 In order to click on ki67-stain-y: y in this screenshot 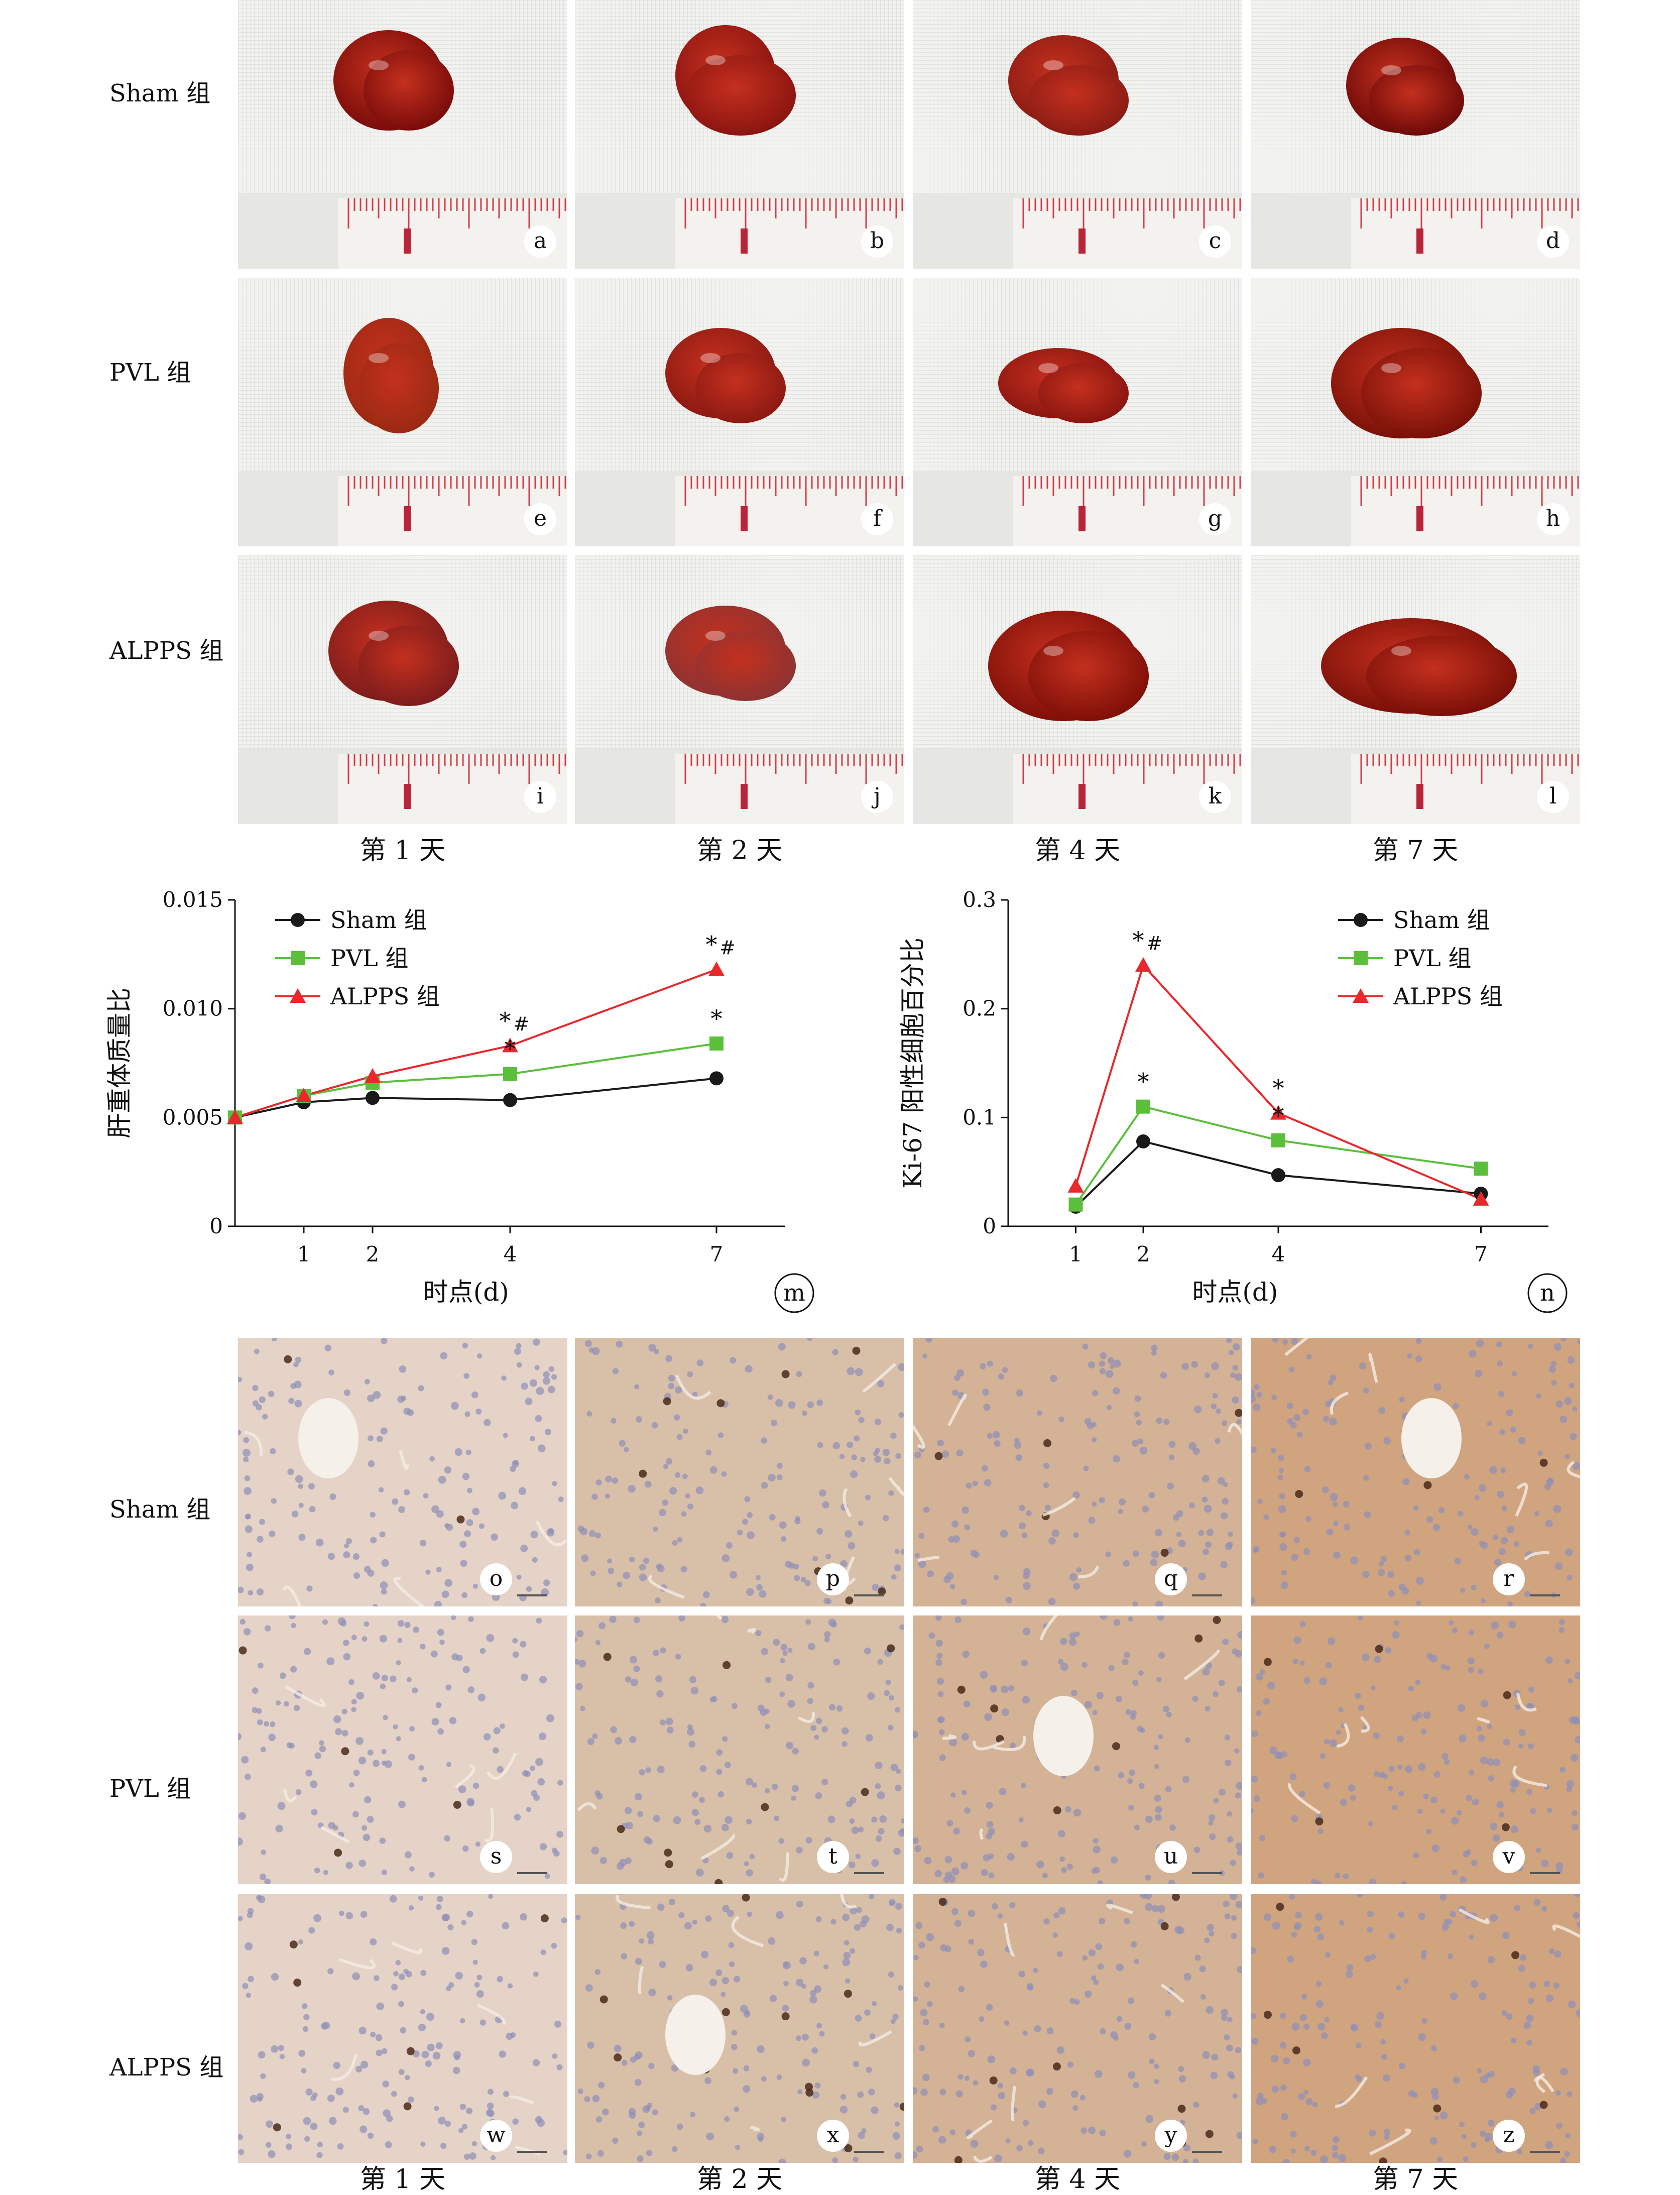, I will do `click(1077, 2028)`.